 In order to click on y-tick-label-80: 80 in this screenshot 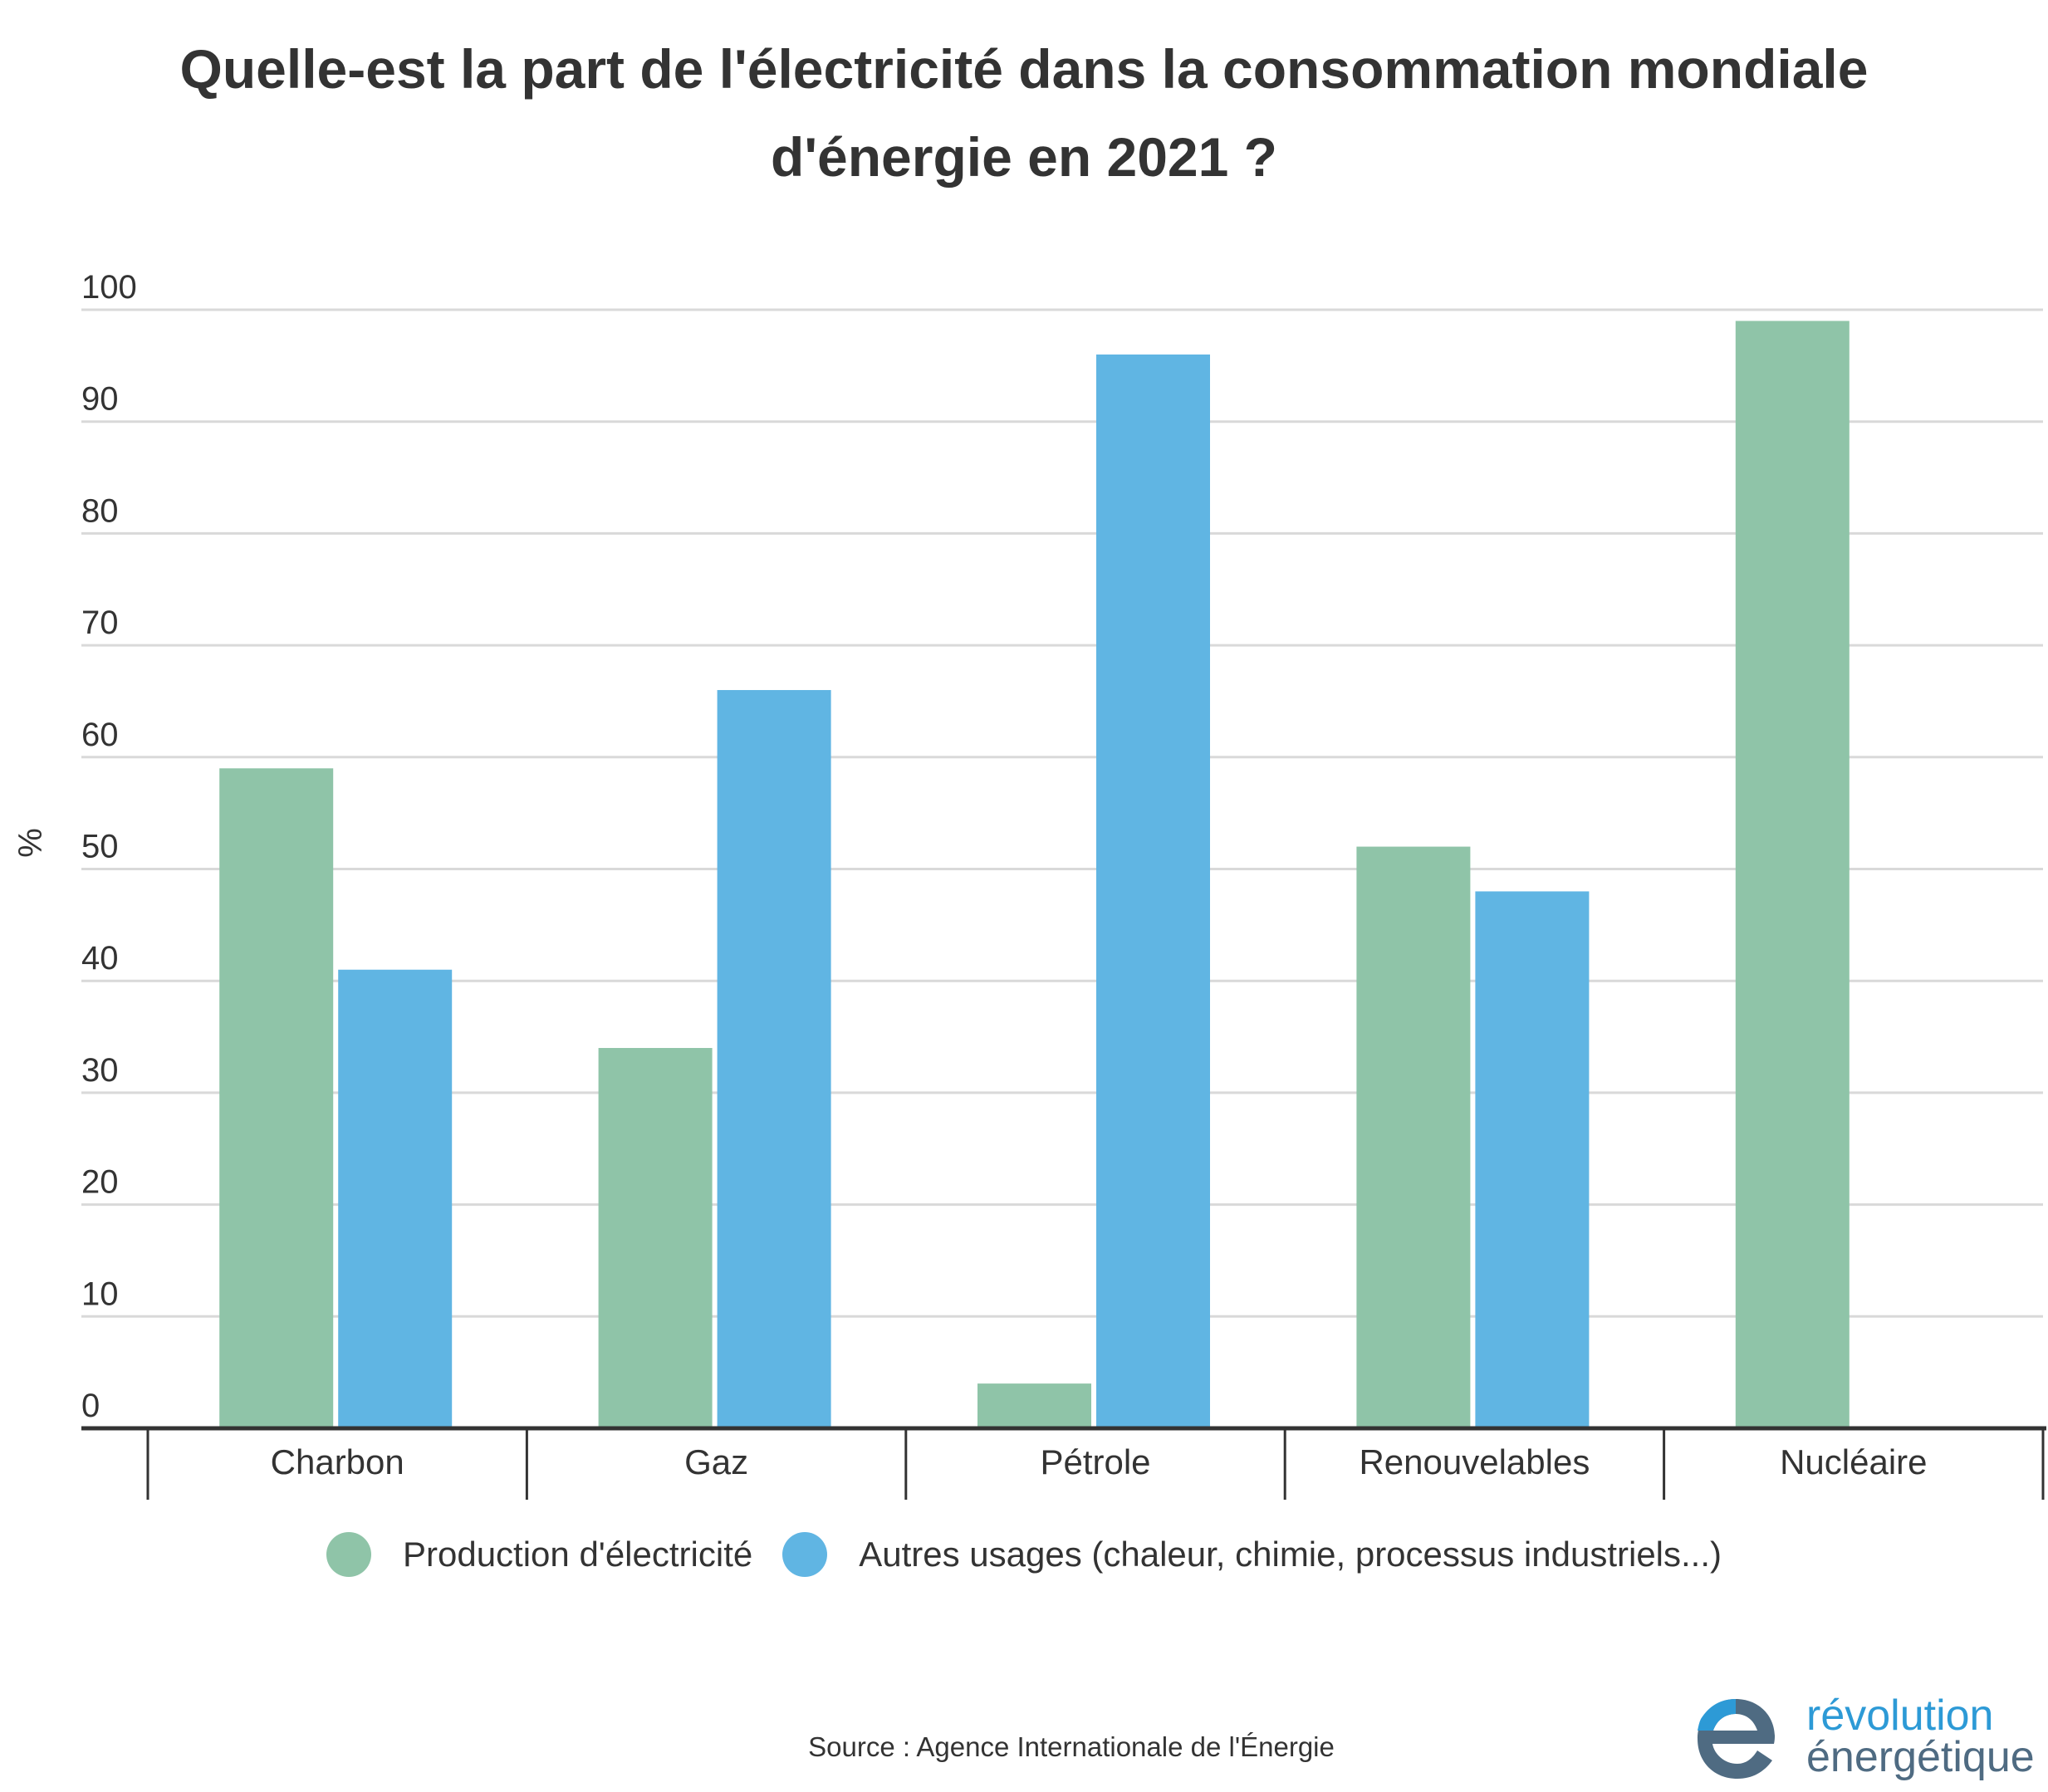, I will do `click(100, 510)`.